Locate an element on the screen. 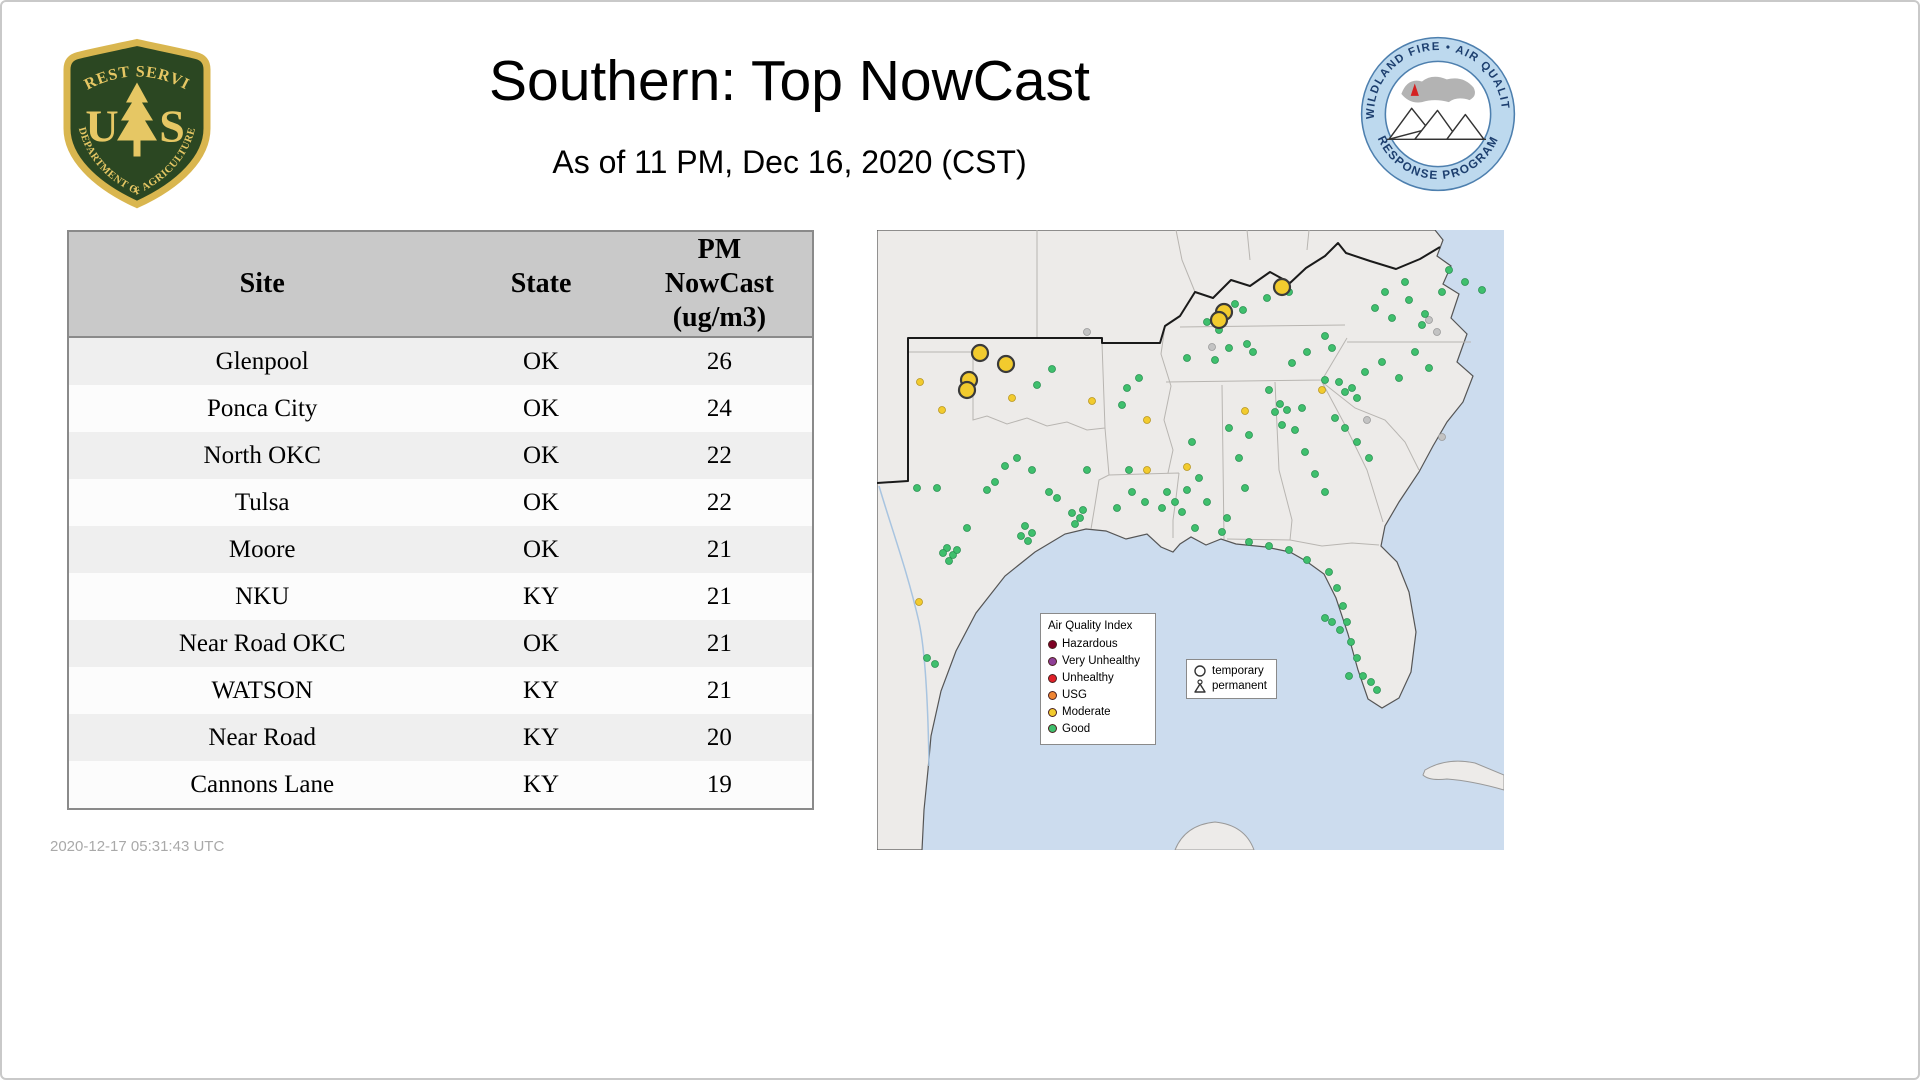  table-cell: North OKC is located at coordinates (262, 455).